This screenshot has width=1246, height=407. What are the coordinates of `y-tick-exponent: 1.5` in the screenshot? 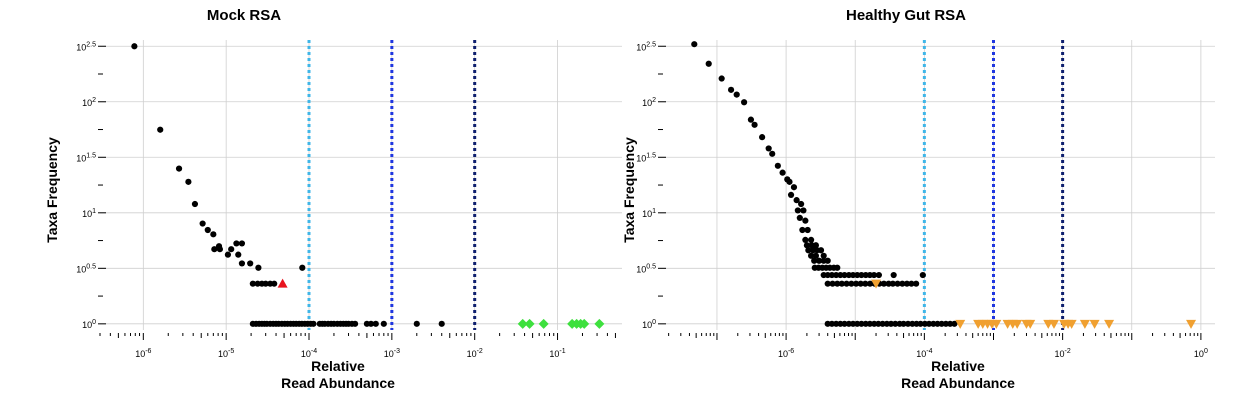 It's located at (651, 155).